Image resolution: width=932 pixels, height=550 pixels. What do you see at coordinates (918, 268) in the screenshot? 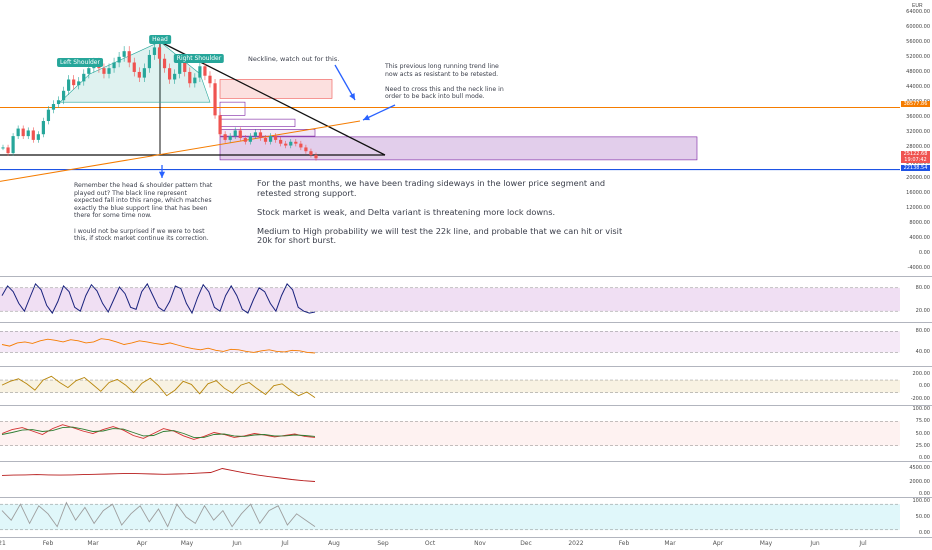
I see `price-axis-tick: -4000.00` at bounding box center [918, 268].